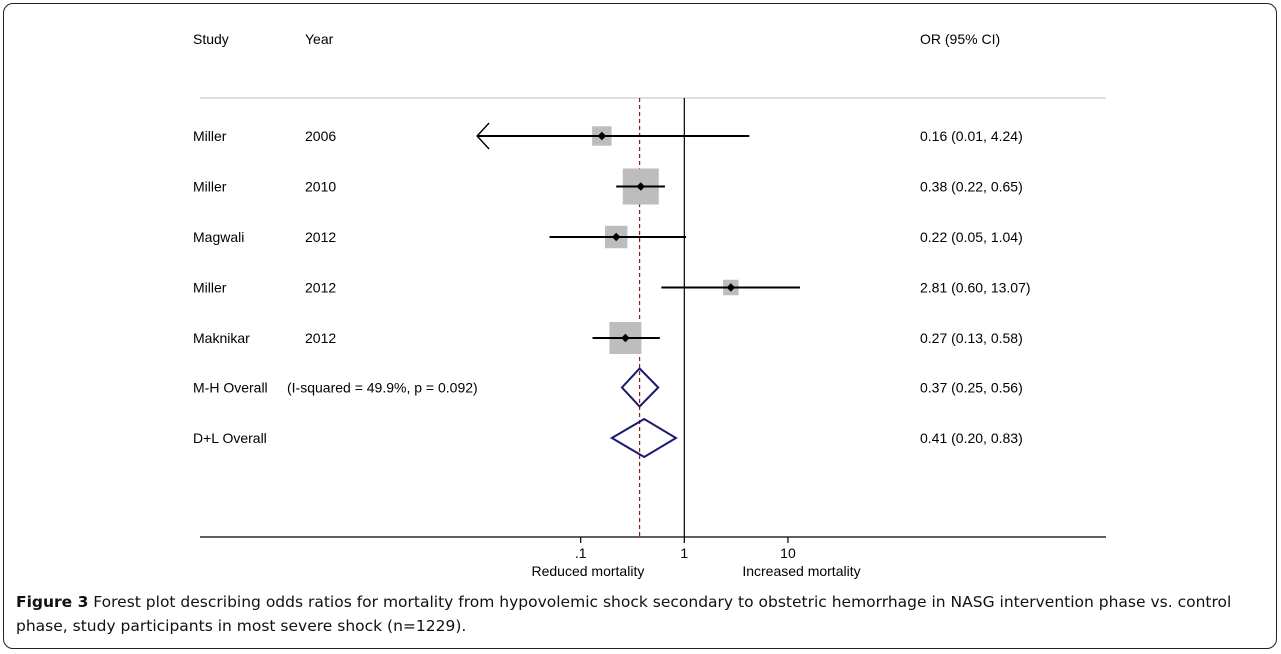  What do you see at coordinates (320, 136) in the screenshot?
I see `study-year: 2006` at bounding box center [320, 136].